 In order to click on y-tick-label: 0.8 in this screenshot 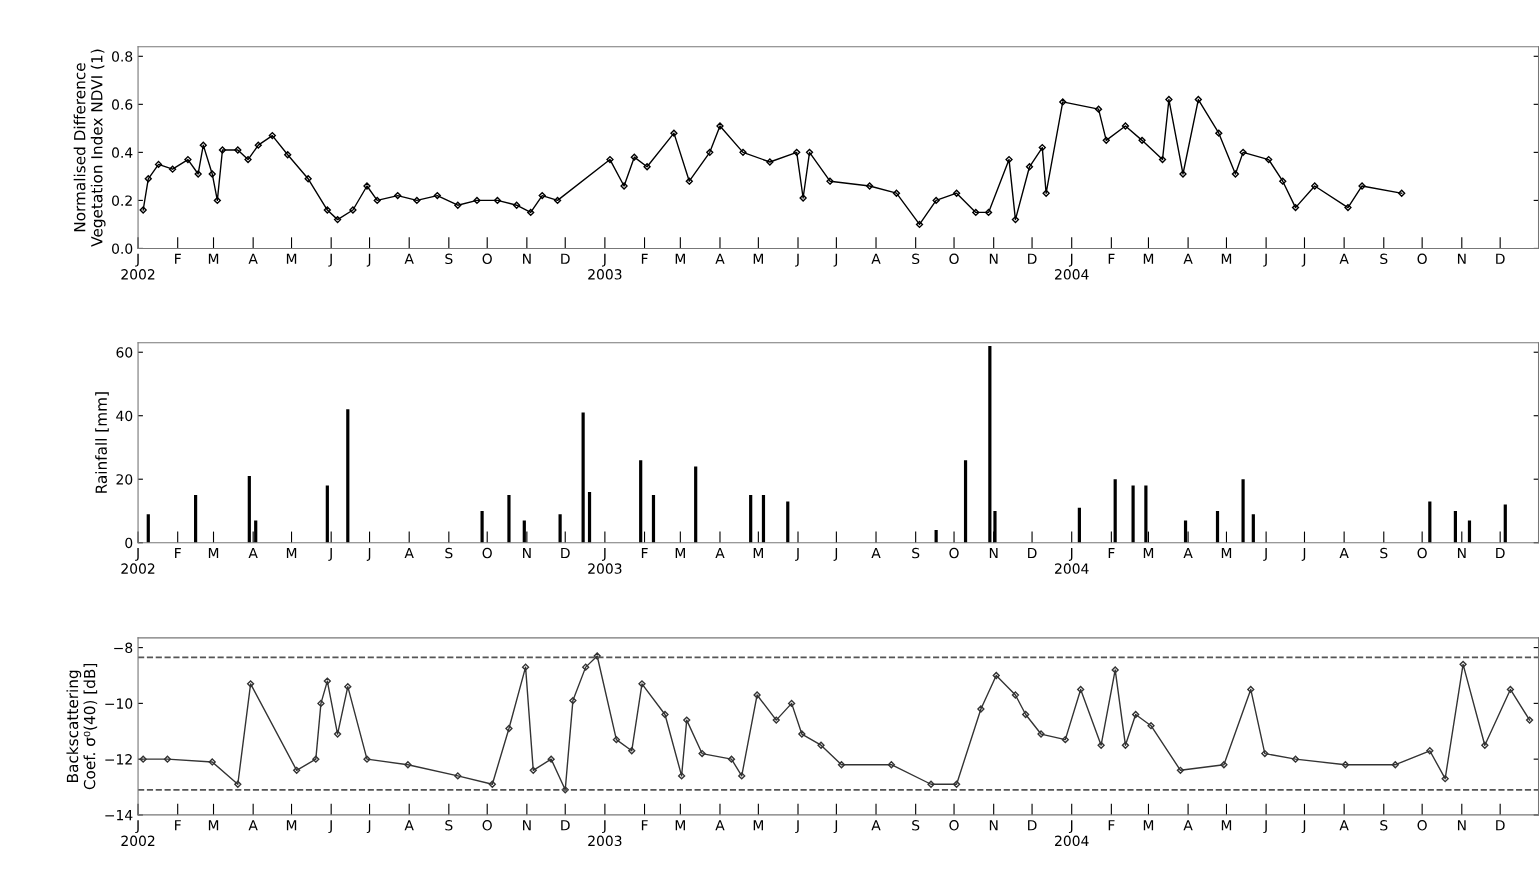, I will do `click(122, 56)`.